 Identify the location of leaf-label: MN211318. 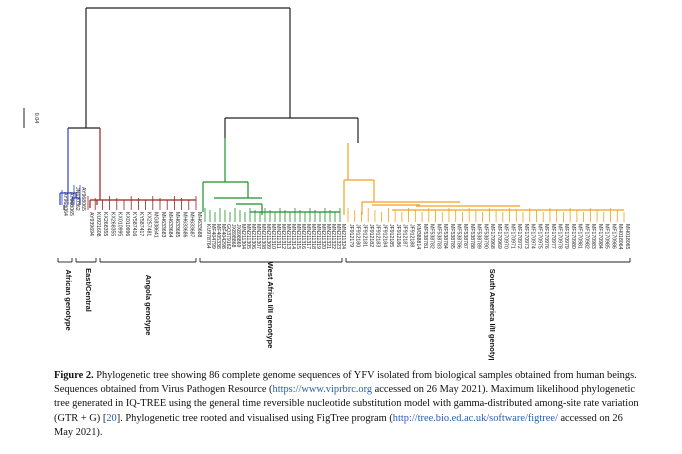
(313, 236).